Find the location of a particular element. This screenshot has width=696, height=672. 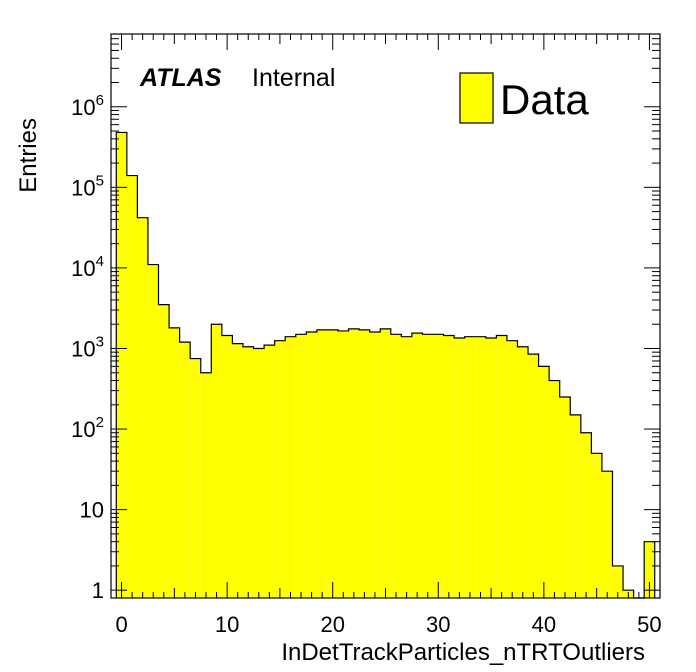

x-tick-label: 20 is located at coordinates (332, 624).